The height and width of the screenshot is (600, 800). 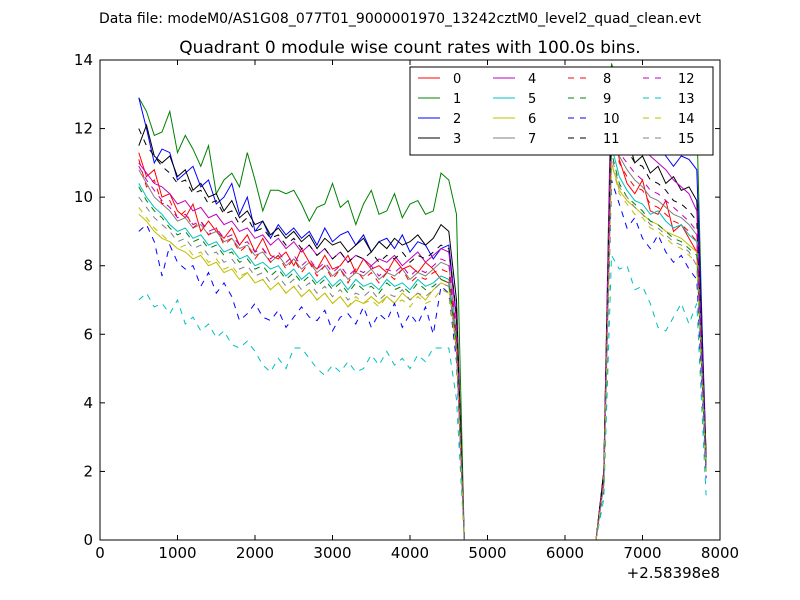 What do you see at coordinates (686, 119) in the screenshot?
I see `legend-label-14: 14` at bounding box center [686, 119].